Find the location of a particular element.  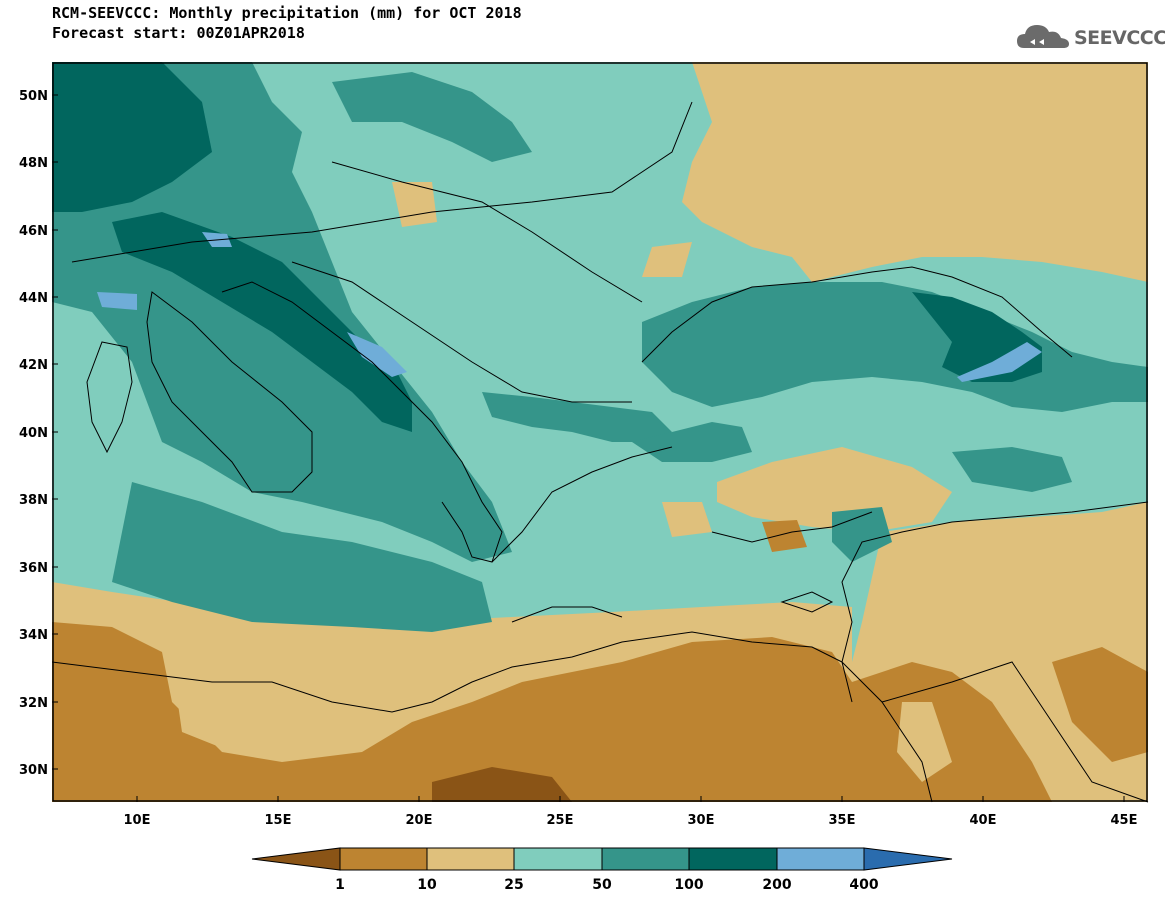

lat-label: 44N is located at coordinates (33, 298).